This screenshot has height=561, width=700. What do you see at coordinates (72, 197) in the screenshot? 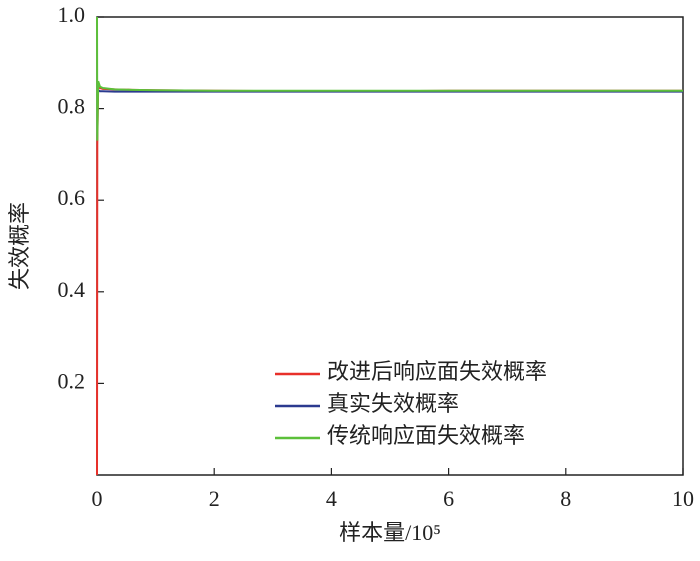
I see `y-tick-label: 0.6` at bounding box center [72, 197].